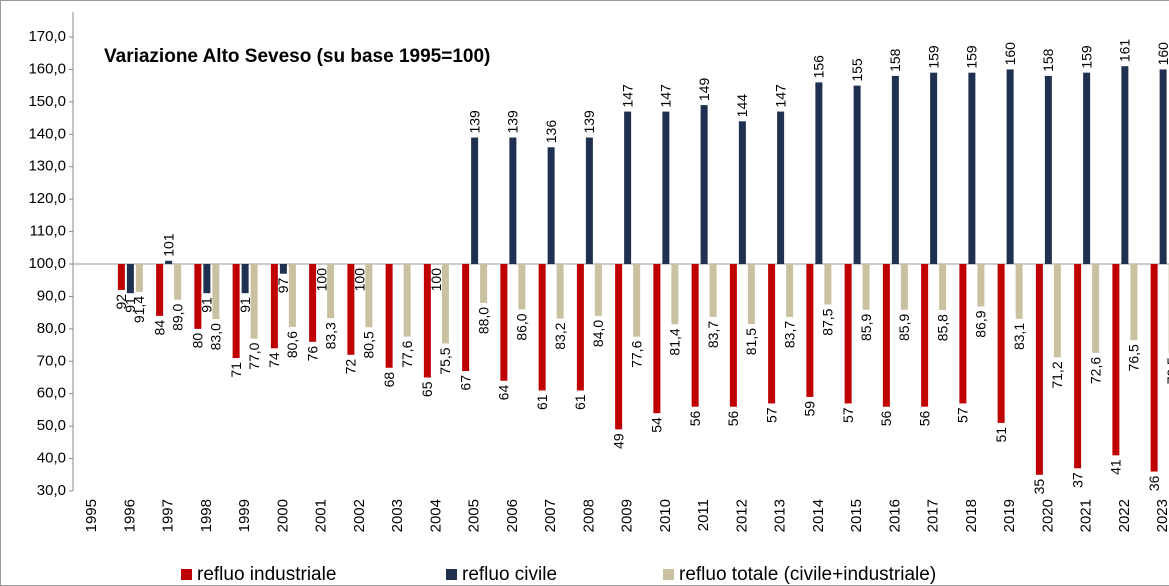 The height and width of the screenshot is (586, 1169). What do you see at coordinates (321, 515) in the screenshot?
I see `x-tick-label: 2001` at bounding box center [321, 515].